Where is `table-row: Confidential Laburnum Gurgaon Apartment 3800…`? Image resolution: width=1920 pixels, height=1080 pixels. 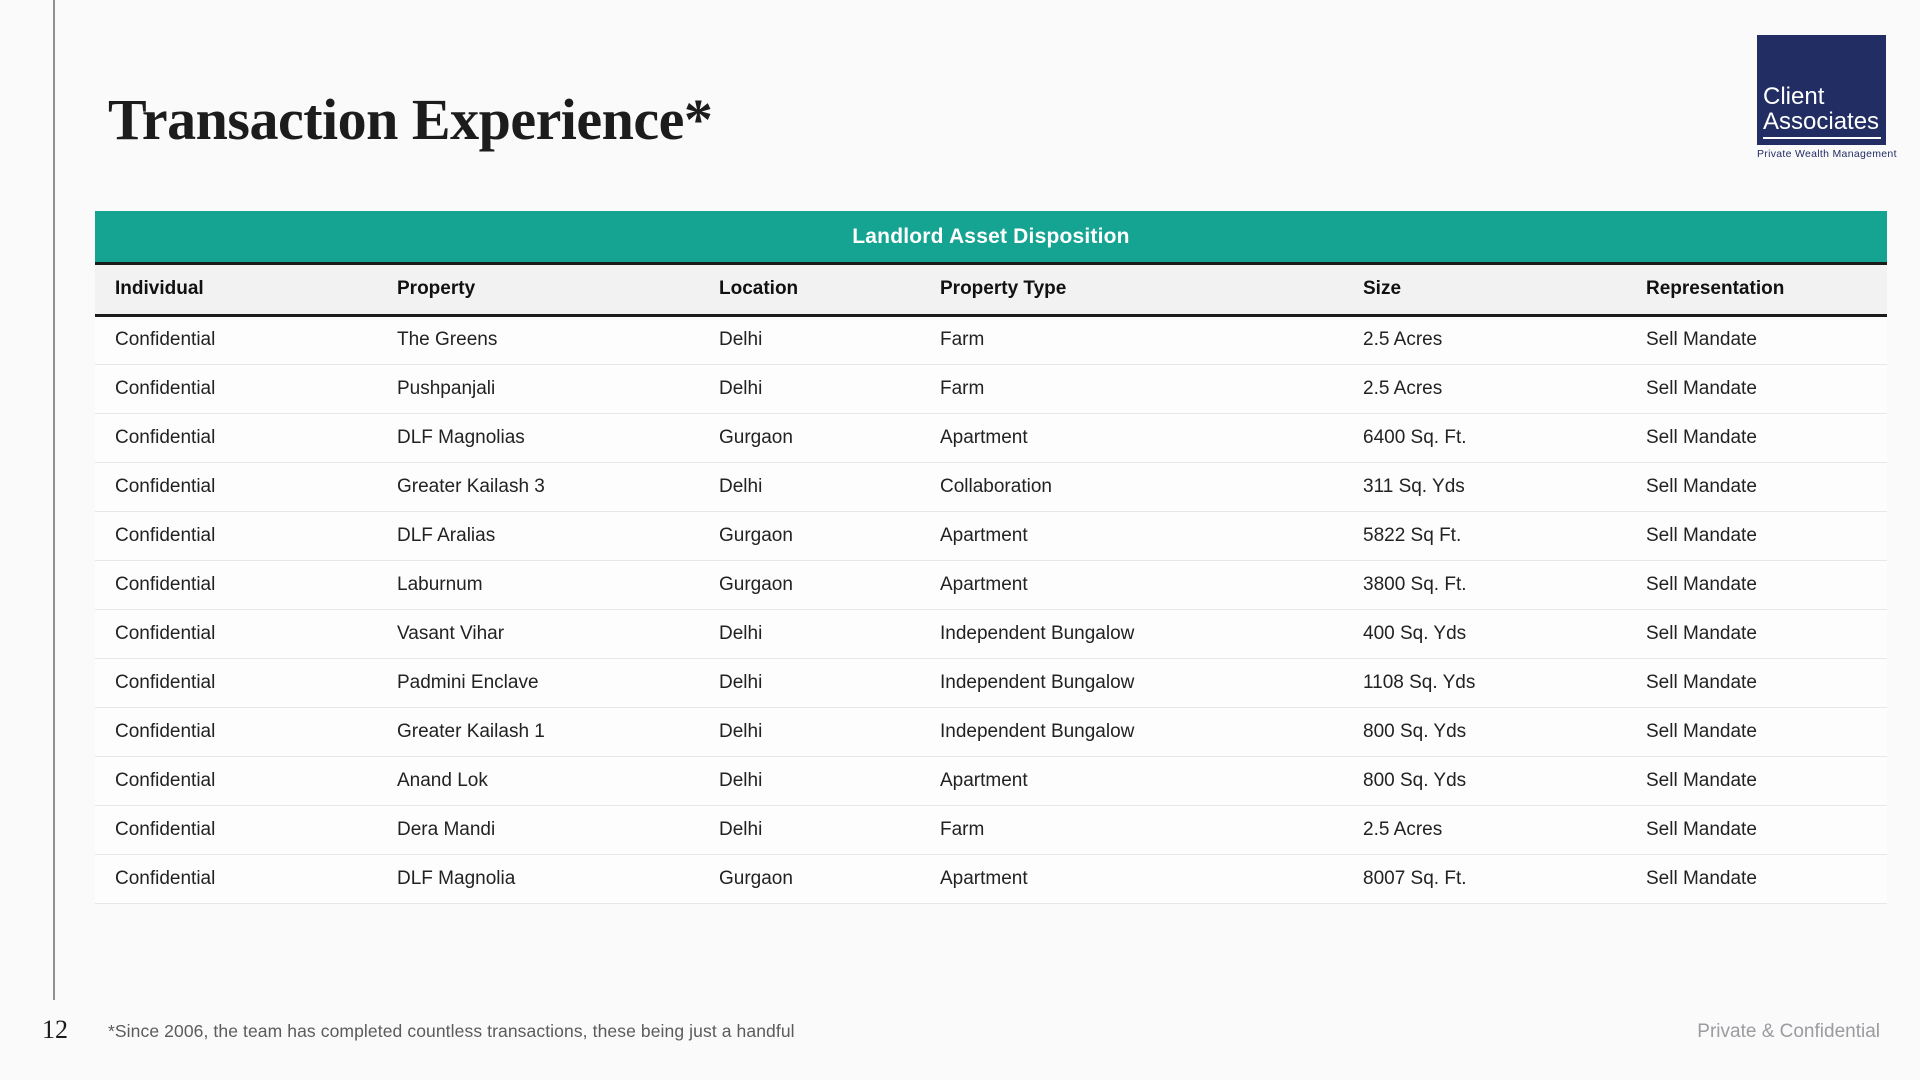 table-row: Confidential Laburnum Gurgaon Apartment 3800… is located at coordinates (991, 584).